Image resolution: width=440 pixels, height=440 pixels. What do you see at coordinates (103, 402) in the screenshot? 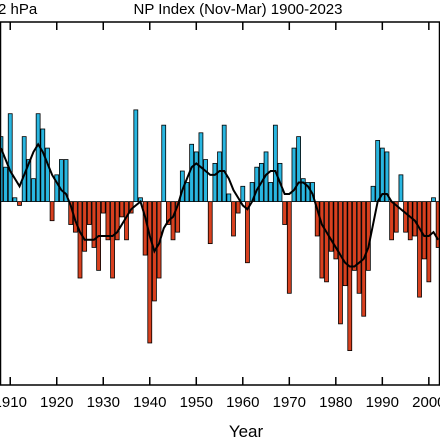
I see `x-tick-label: 1930` at bounding box center [103, 402].